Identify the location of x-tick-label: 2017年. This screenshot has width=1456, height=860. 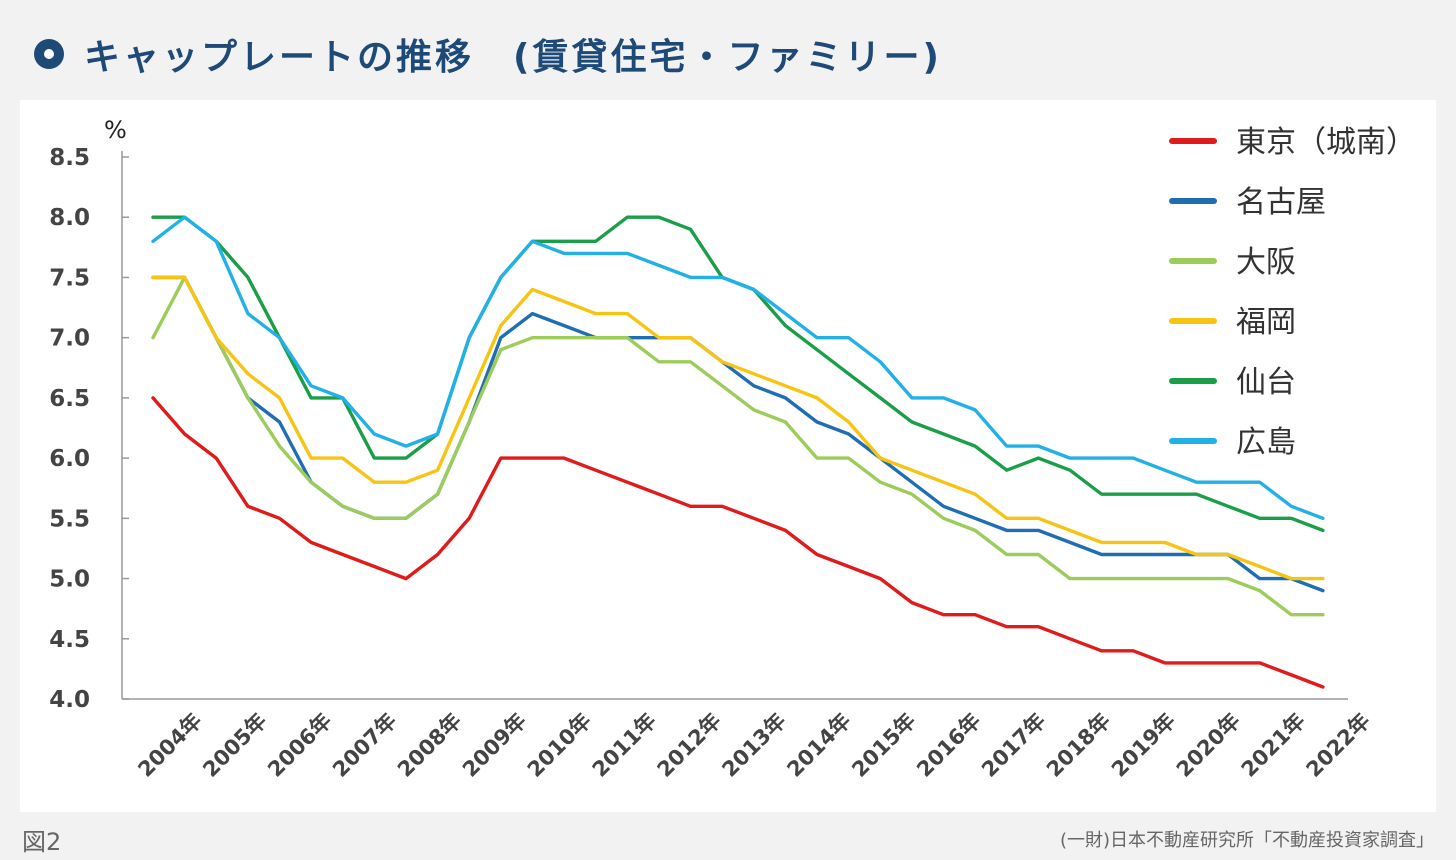
(1013, 745).